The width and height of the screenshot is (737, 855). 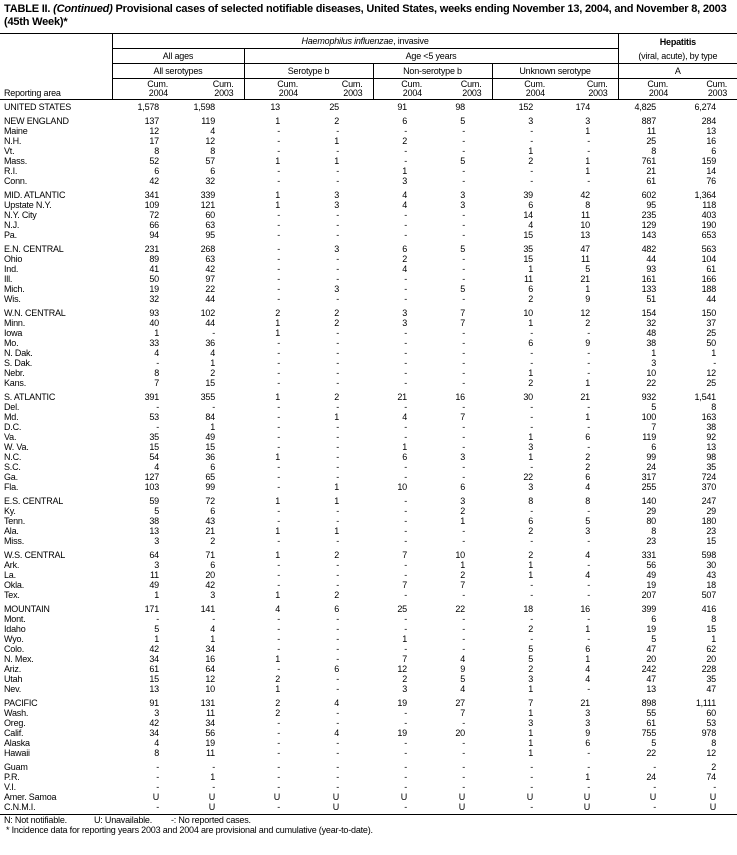 I want to click on value-cell: 17, so click(x=154, y=141).